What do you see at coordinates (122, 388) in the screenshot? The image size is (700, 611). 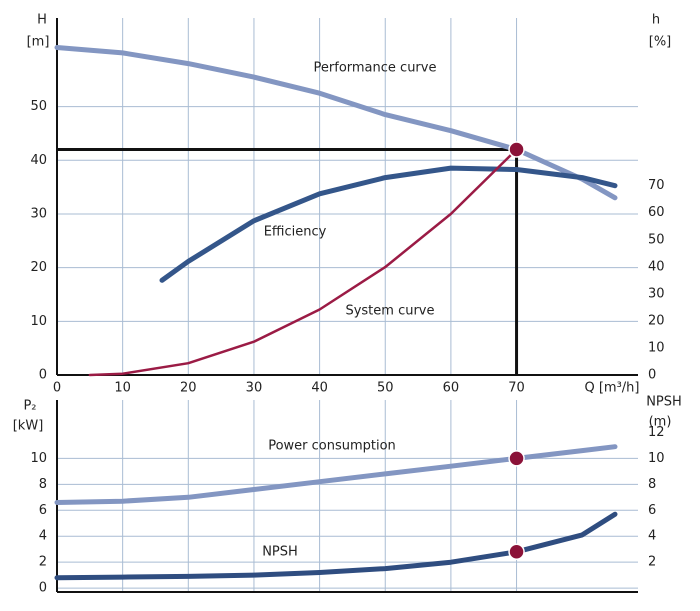 I see `x-tick-label: 10` at bounding box center [122, 388].